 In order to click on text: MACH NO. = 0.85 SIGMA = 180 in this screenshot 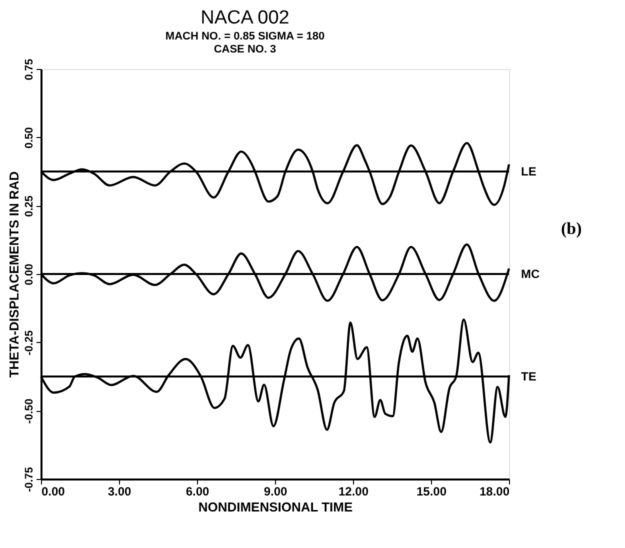, I will do `click(245, 36)`.